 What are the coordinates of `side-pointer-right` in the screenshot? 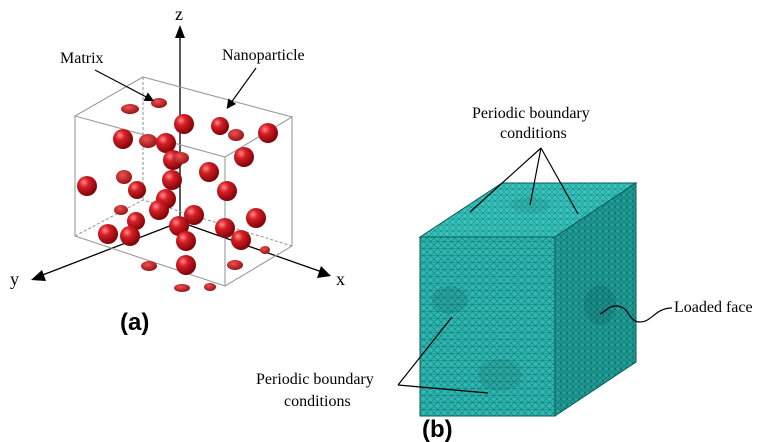 It's located at (443, 389).